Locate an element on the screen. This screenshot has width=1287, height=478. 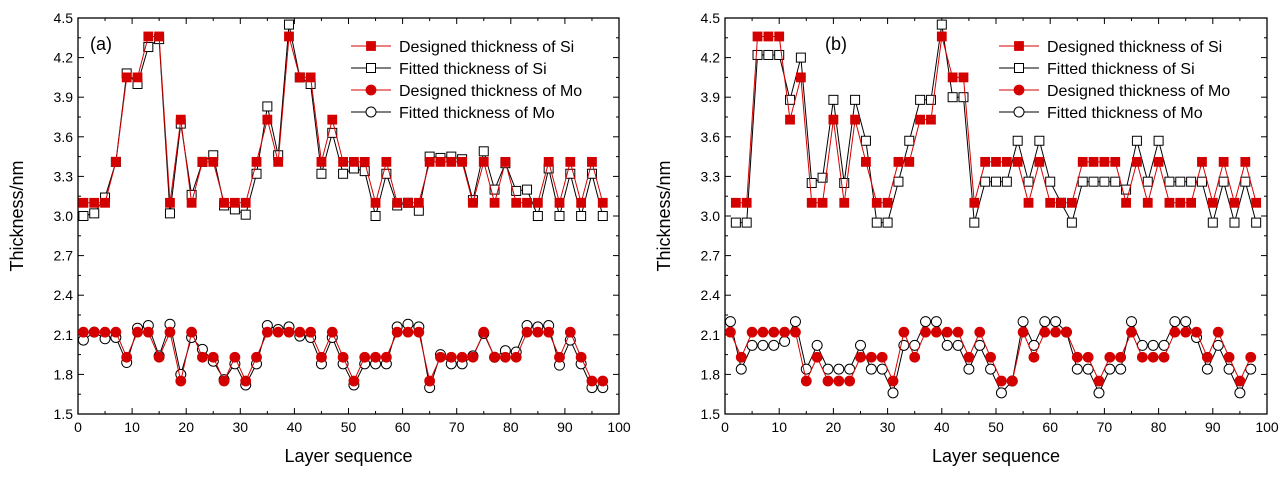
x-tick-label: 50 is located at coordinates (996, 427).